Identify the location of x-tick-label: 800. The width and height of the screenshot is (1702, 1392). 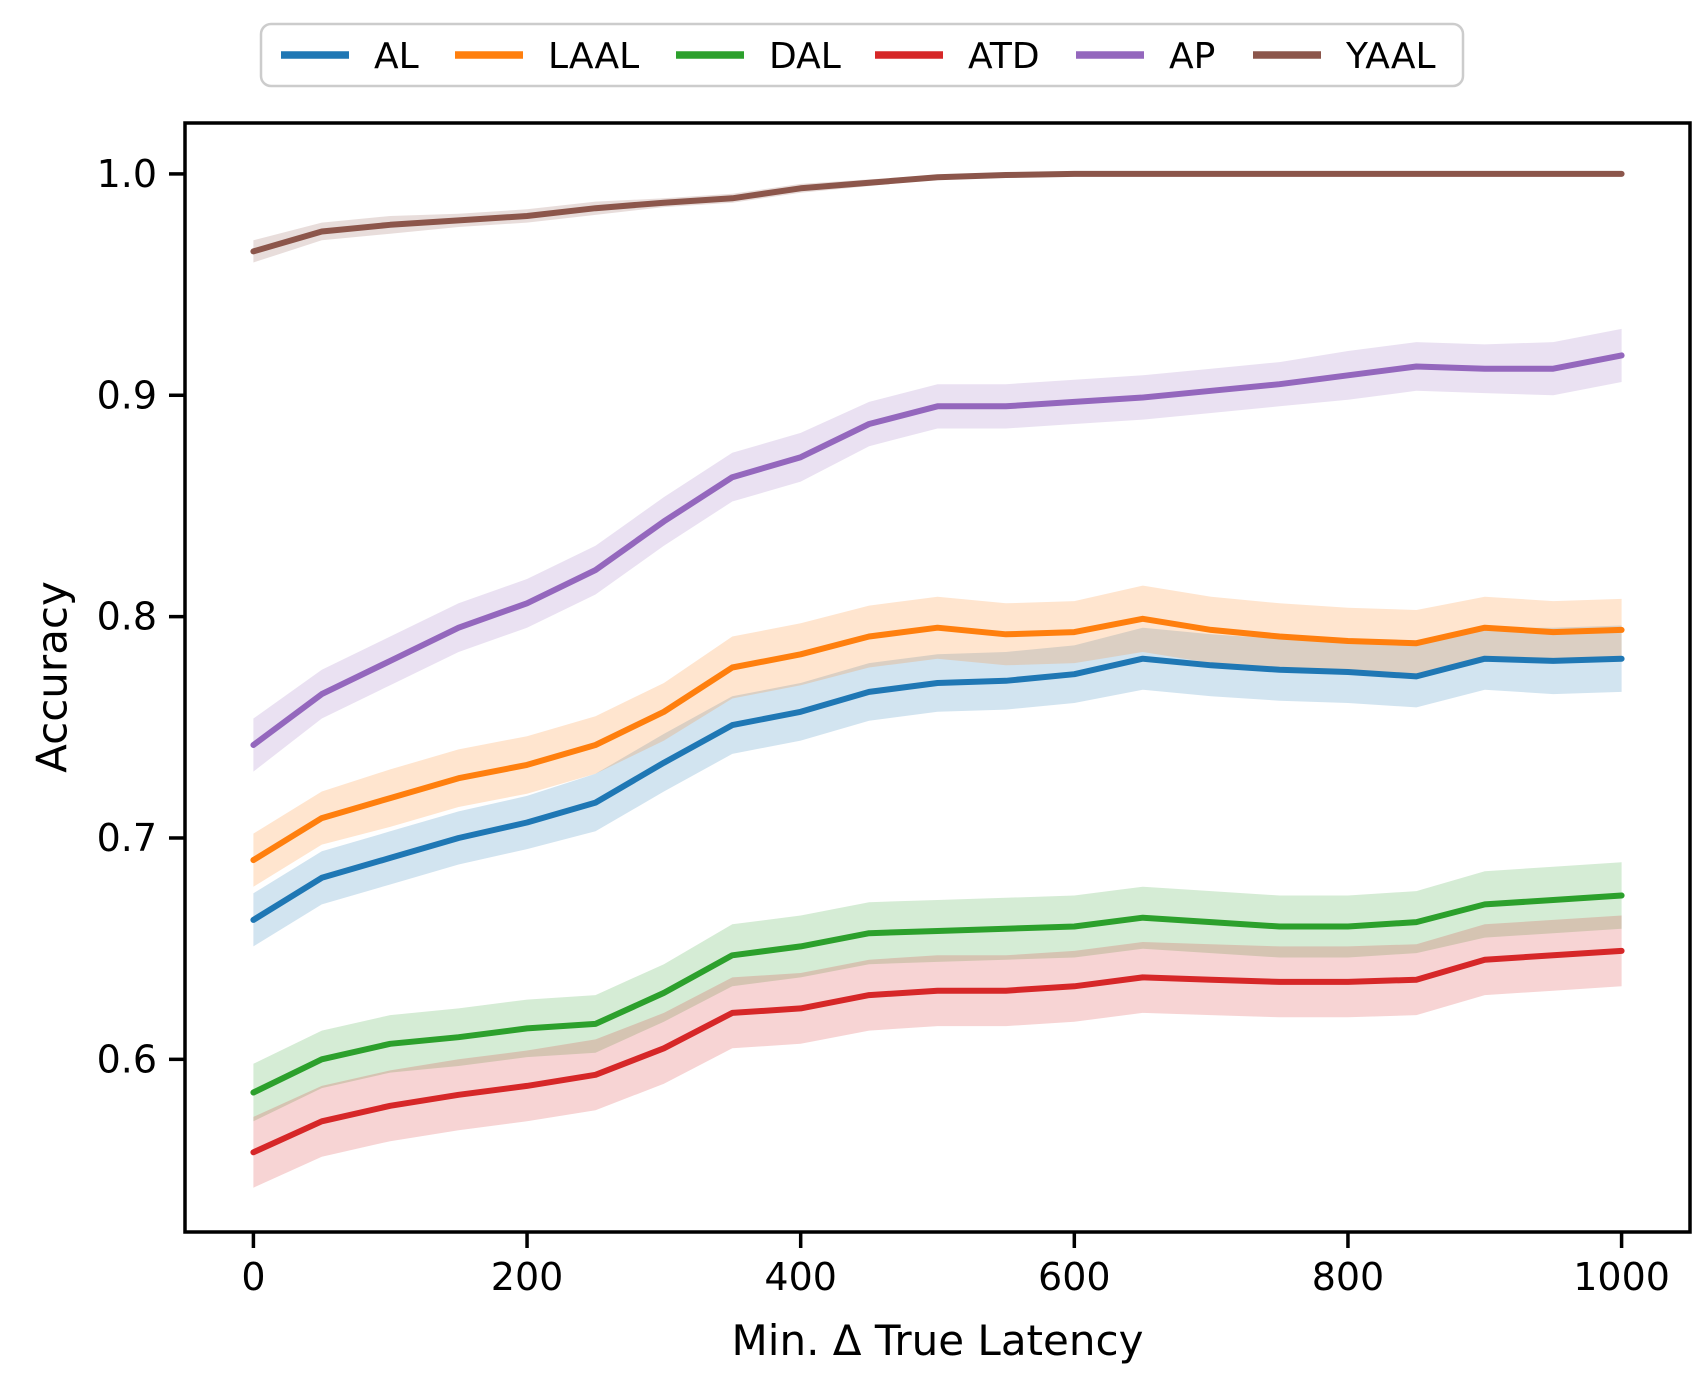
(1348, 1277).